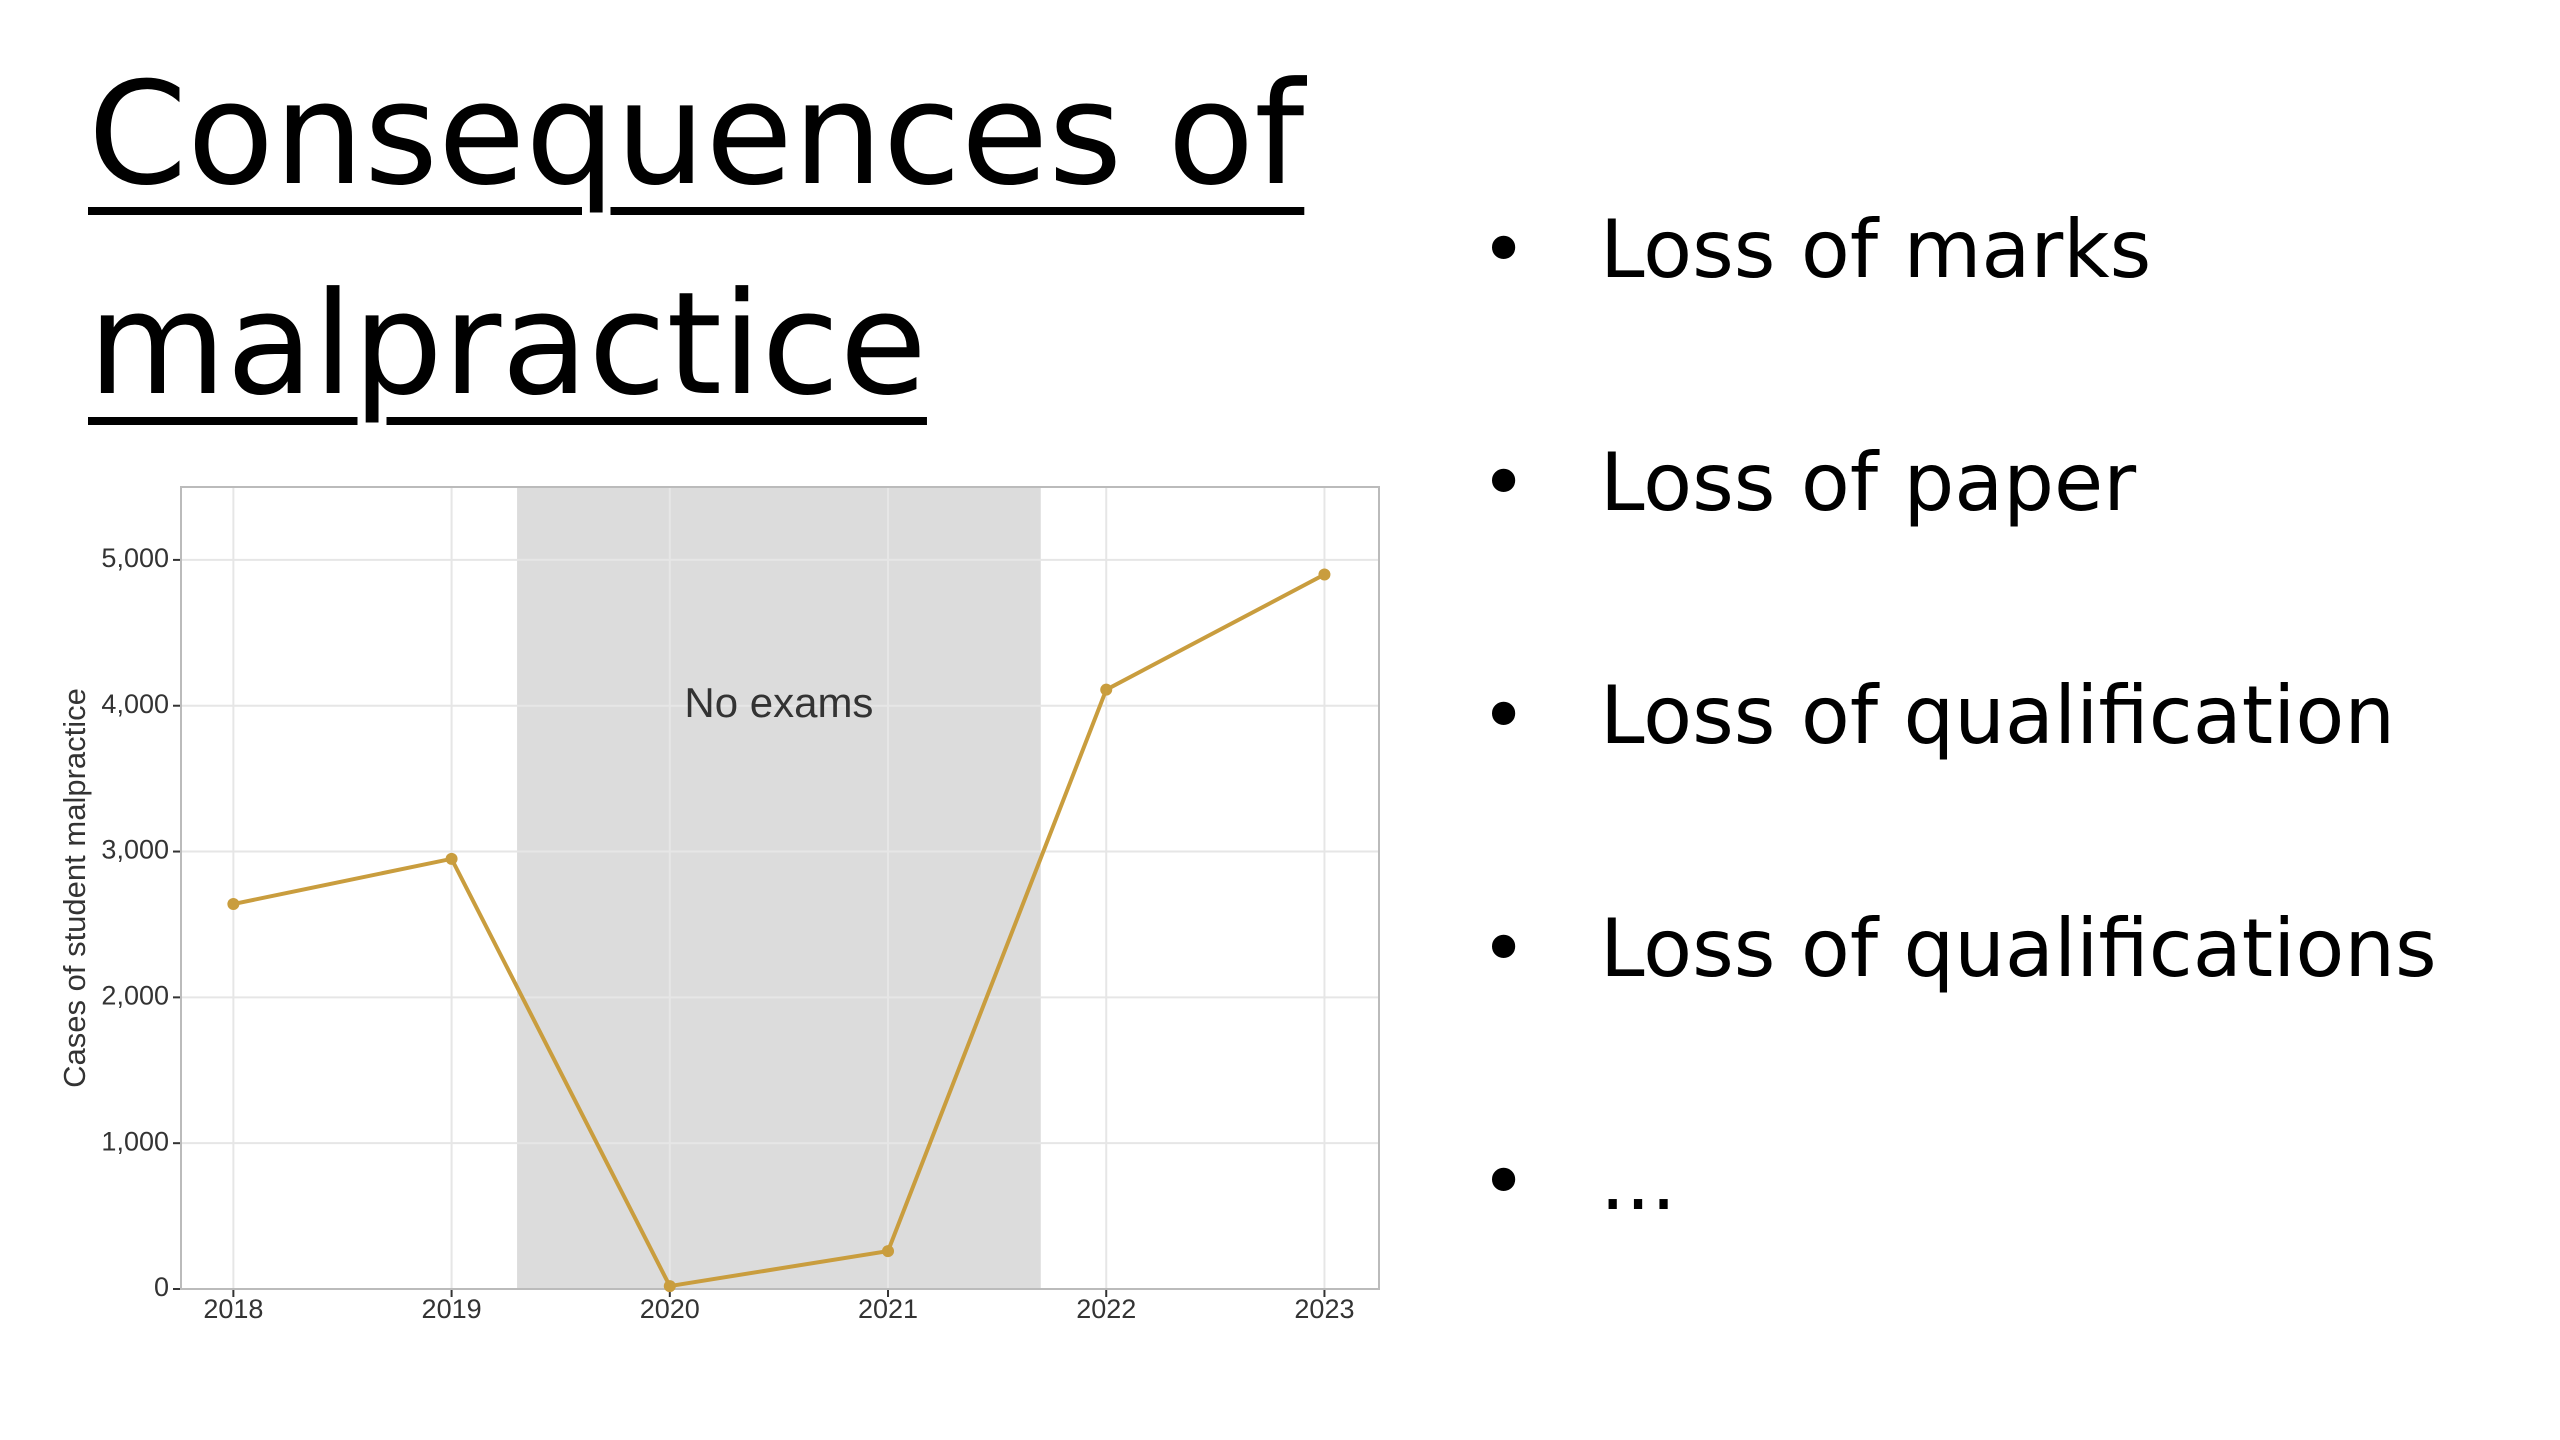 The width and height of the screenshot is (2560, 1440). I want to click on slide-title: Consequences of malpractice, so click(696, 239).